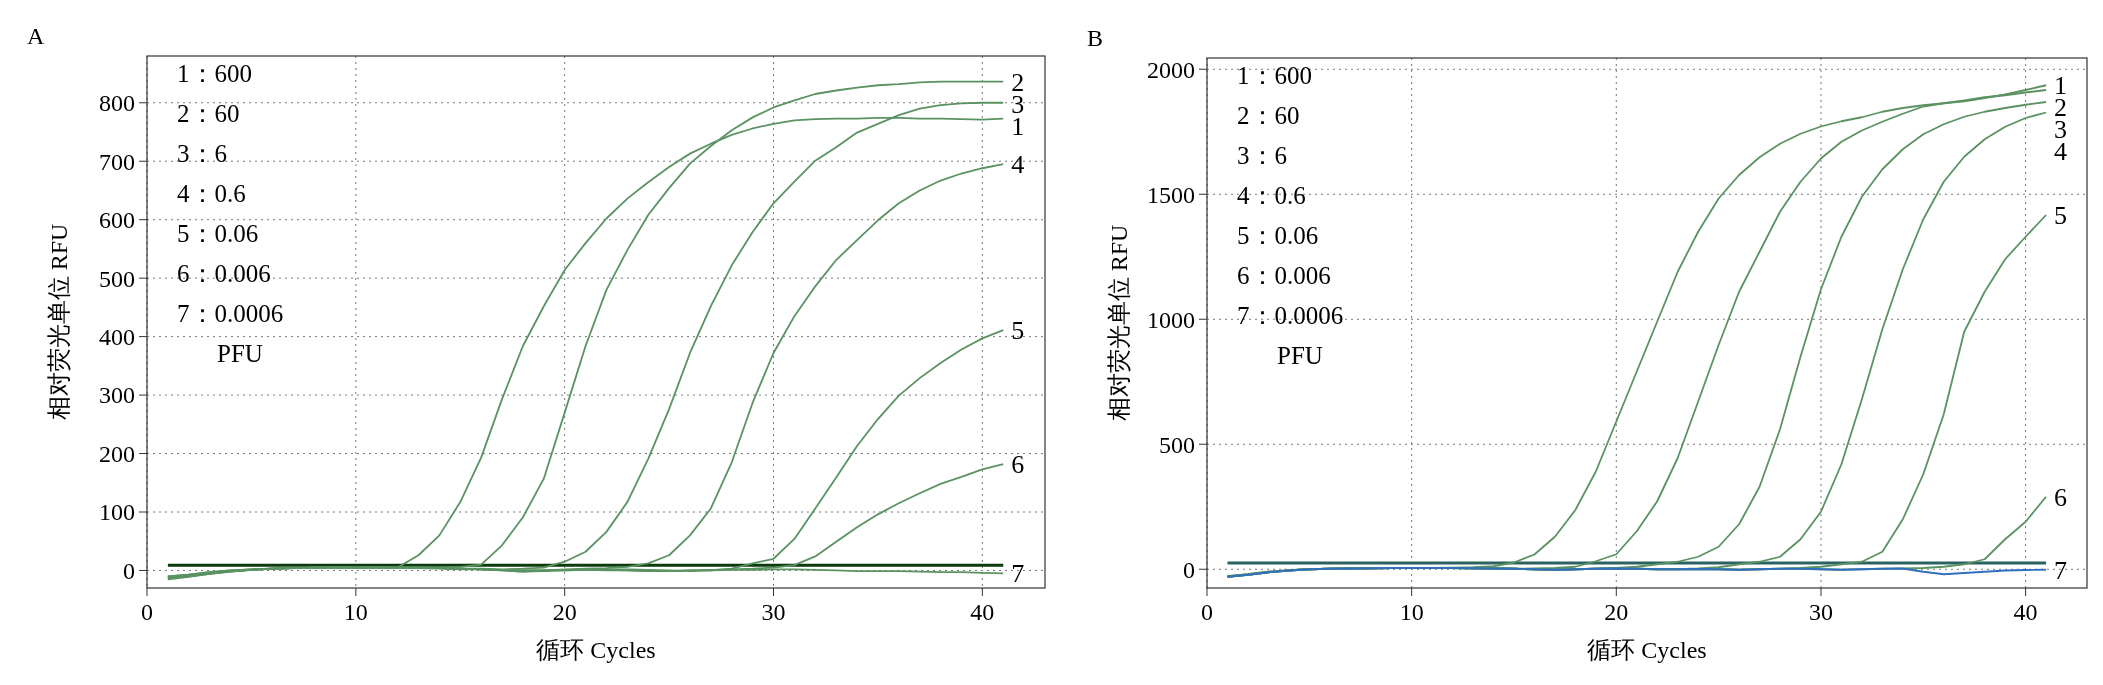 The height and width of the screenshot is (685, 2103). Describe the element at coordinates (117, 395) in the screenshot. I see `y-tick-label: 300` at that location.